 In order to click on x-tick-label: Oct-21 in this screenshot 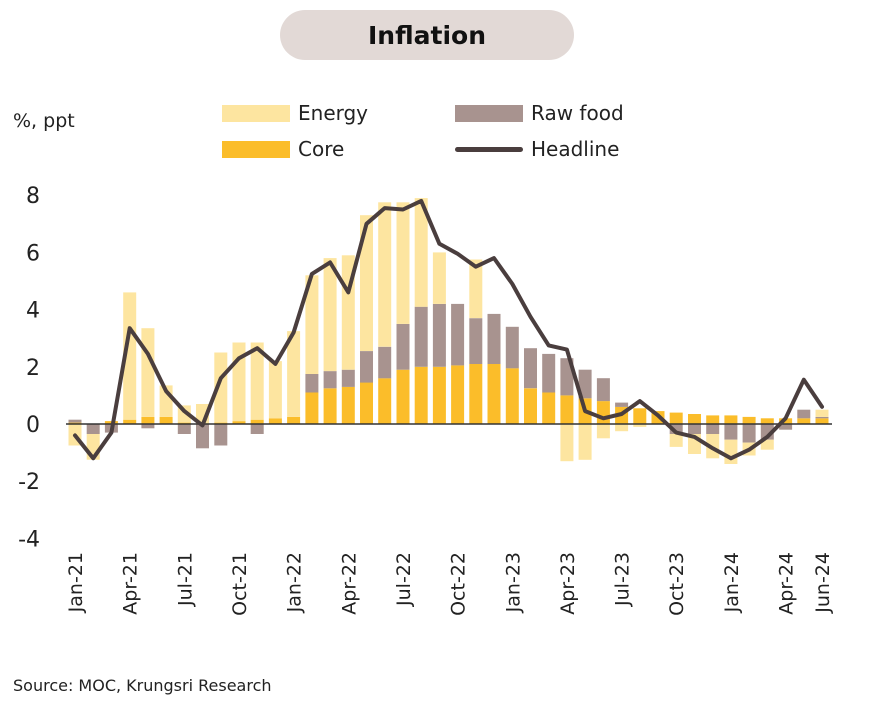, I will do `click(240, 584)`.